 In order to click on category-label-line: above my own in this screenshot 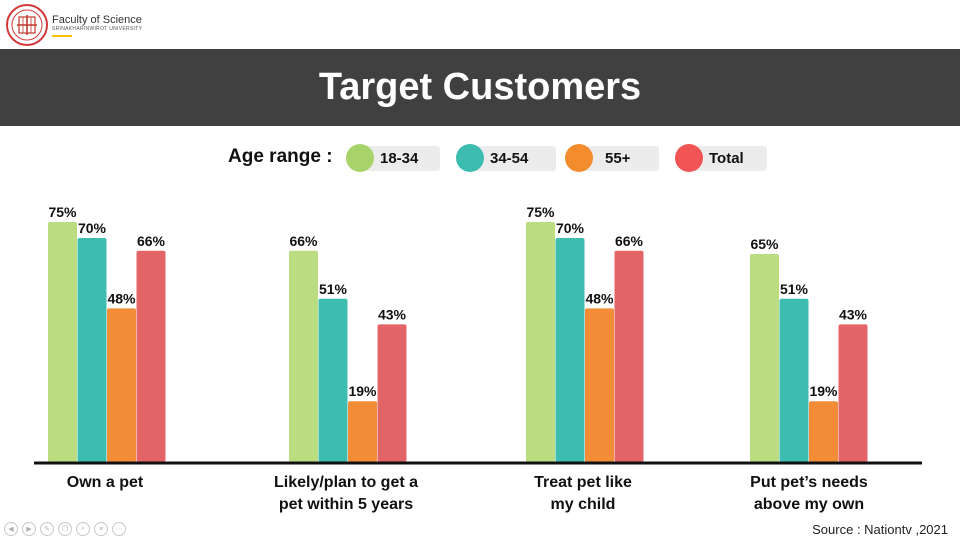, I will do `click(809, 504)`.